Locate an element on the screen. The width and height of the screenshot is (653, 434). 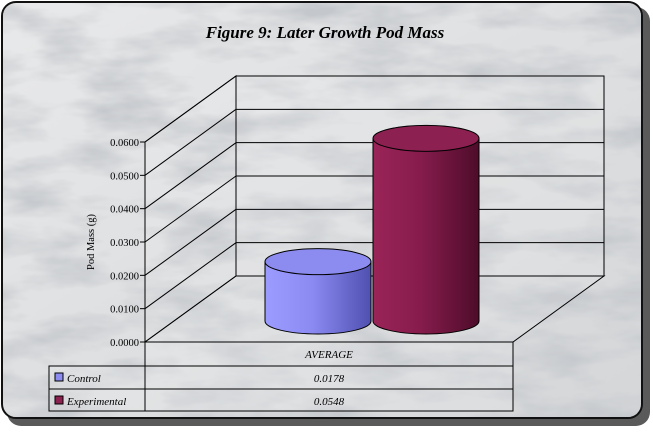
table-header-label: AVERAGE is located at coordinates (328, 355).